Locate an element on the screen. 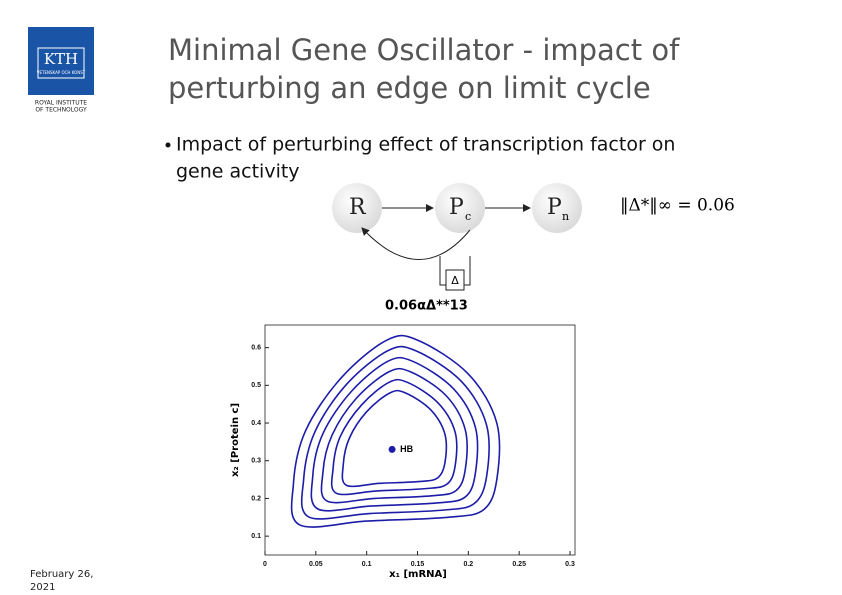  date: 2021 is located at coordinates (42, 587).